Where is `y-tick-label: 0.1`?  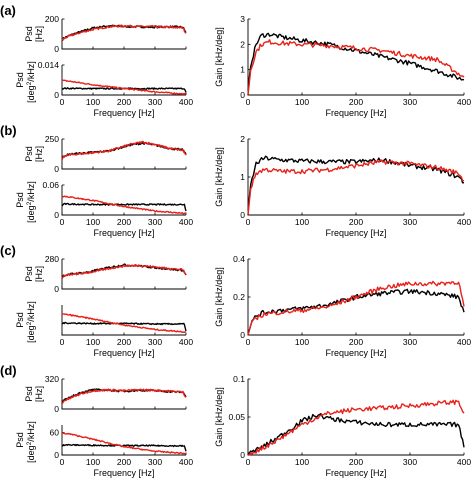
y-tick-label: 0.1 is located at coordinates (239, 379).